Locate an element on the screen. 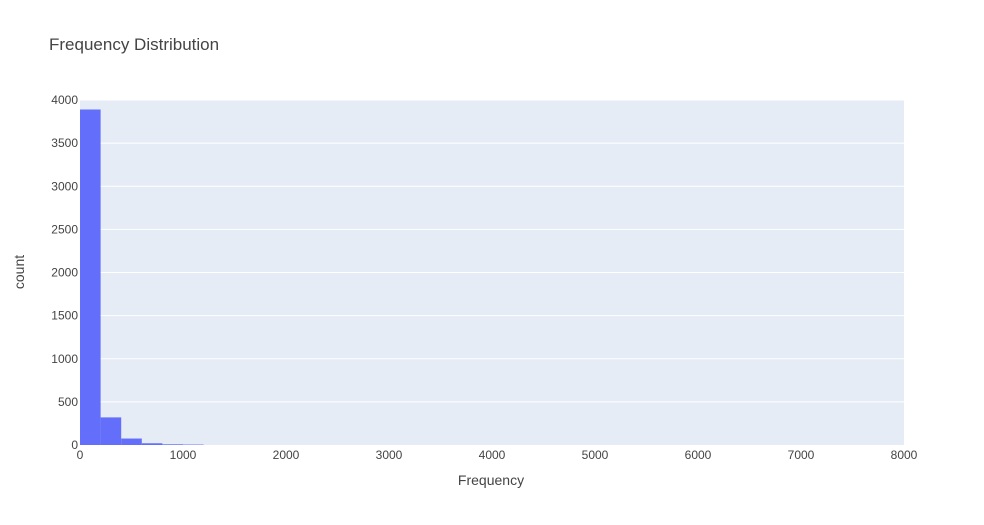  x-tick-label: 1000 is located at coordinates (183, 455).